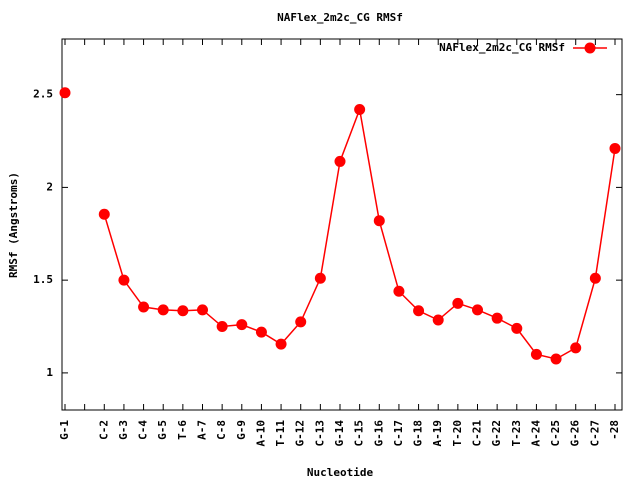 The width and height of the screenshot is (640, 480). What do you see at coordinates (49, 186) in the screenshot?
I see `y-tick-label: 2` at bounding box center [49, 186].